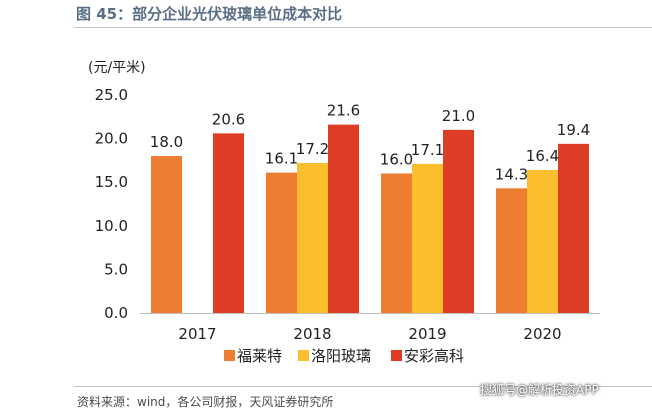 The width and height of the screenshot is (652, 411). What do you see at coordinates (363, 386) in the screenshot?
I see `bottom-rule` at bounding box center [363, 386].